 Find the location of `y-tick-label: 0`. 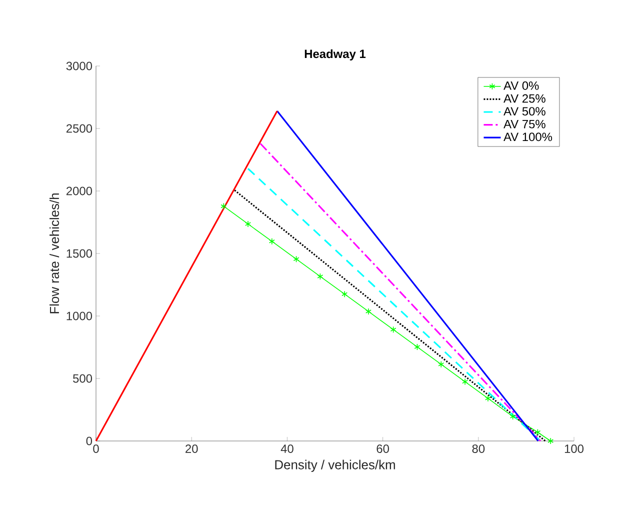

y-tick-label: 0 is located at coordinates (89, 441).